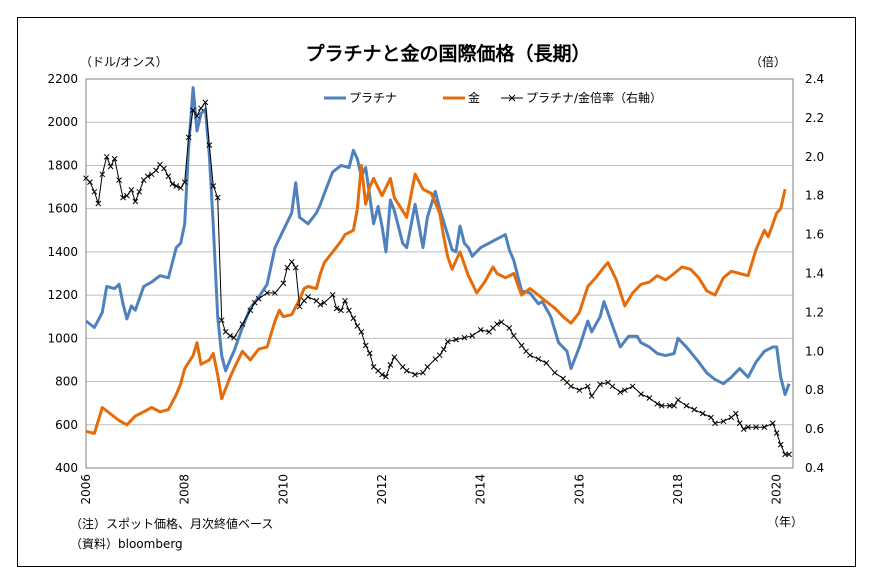 This screenshot has height=588, width=874. What do you see at coordinates (66, 468) in the screenshot?
I see `y-left-tick-label: 400` at bounding box center [66, 468].